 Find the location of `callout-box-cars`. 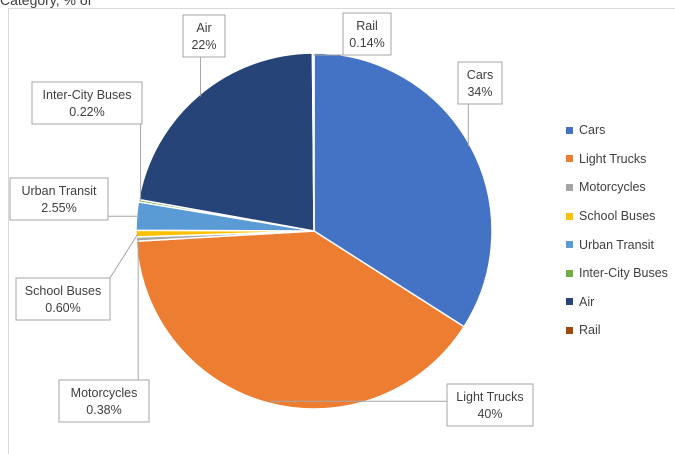

callout-box-cars is located at coordinates (480, 83).